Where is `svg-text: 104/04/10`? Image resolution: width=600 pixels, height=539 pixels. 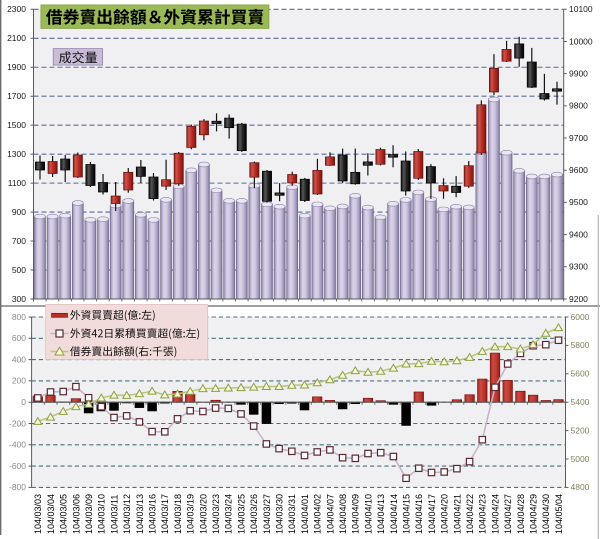
svg-text: 104/04/10 is located at coordinates (368, 514).